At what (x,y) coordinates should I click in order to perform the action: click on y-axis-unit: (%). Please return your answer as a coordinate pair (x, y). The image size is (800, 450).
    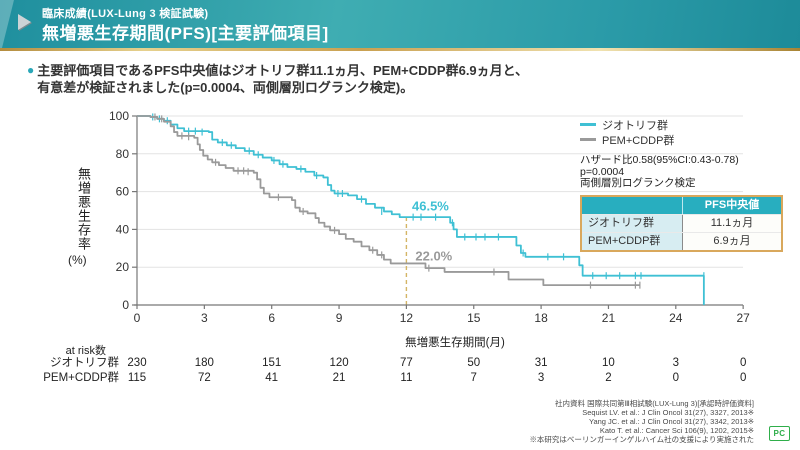
    Looking at the image, I should click on (77, 260).